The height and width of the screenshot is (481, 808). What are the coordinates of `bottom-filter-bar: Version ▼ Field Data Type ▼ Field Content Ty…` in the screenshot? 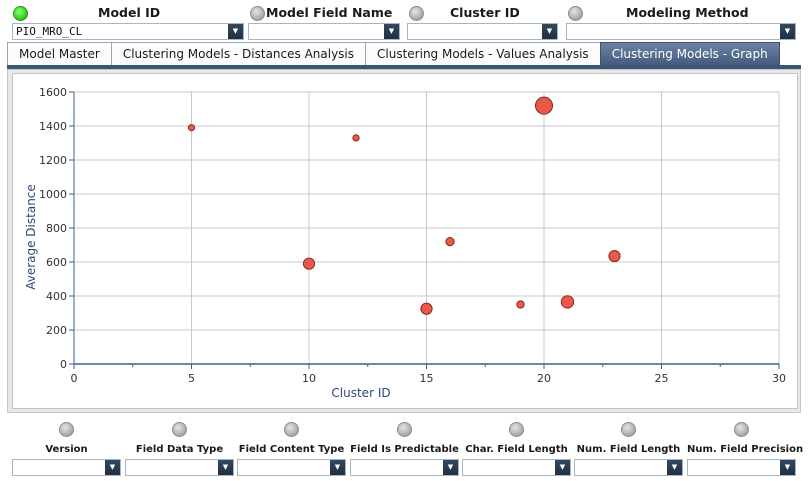 It's located at (404, 449).